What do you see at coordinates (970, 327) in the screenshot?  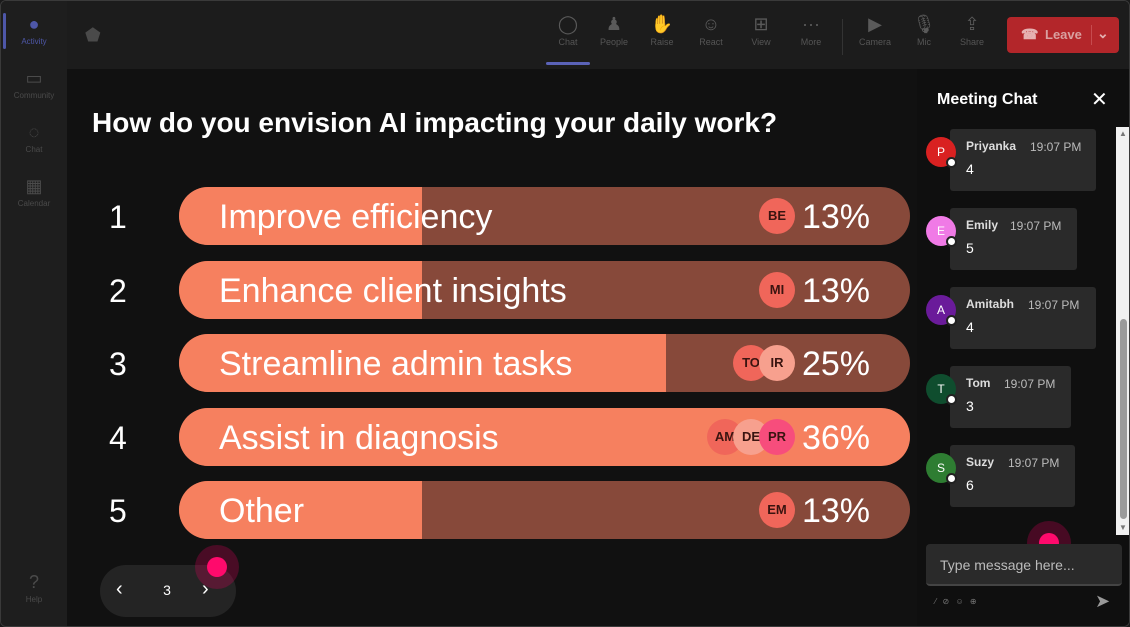 I see `message-text: 4` at bounding box center [970, 327].